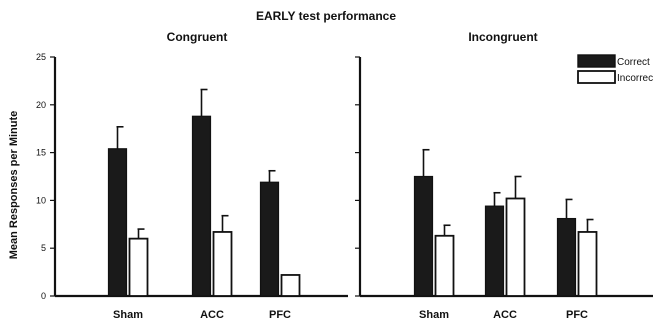 The height and width of the screenshot is (323, 653). What do you see at coordinates (326, 16) in the screenshot?
I see `chart-title: EARLY test performance` at bounding box center [326, 16].